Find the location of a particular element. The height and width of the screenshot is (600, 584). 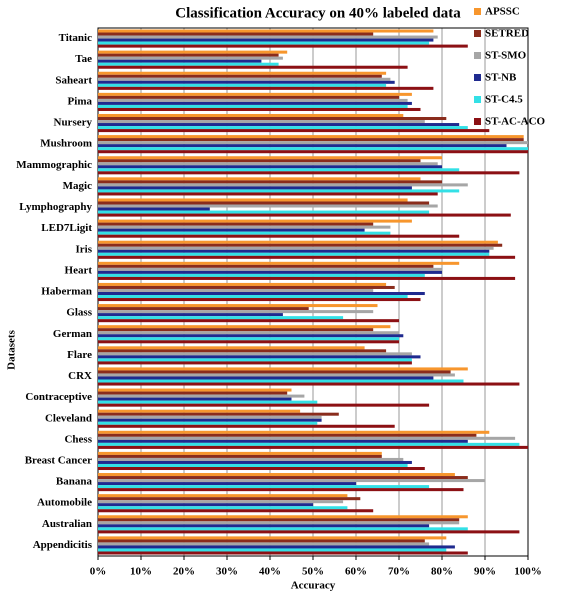

y-tick-label: CRX is located at coordinates (80, 376).